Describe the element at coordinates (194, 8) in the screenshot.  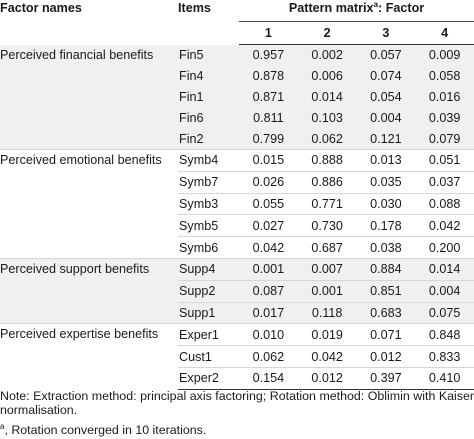
I see `header-items: Items` at that location.